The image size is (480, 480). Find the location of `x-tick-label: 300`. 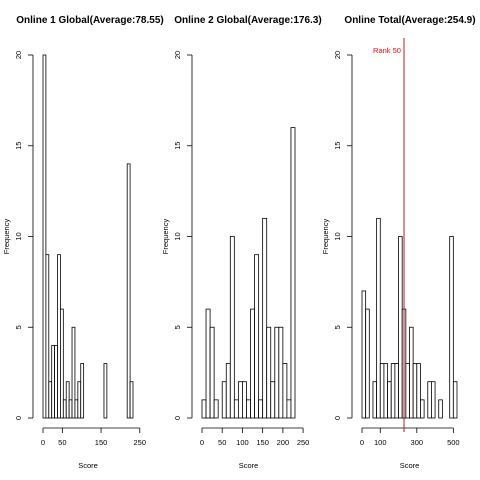

x-tick-label: 300 is located at coordinates (417, 442).